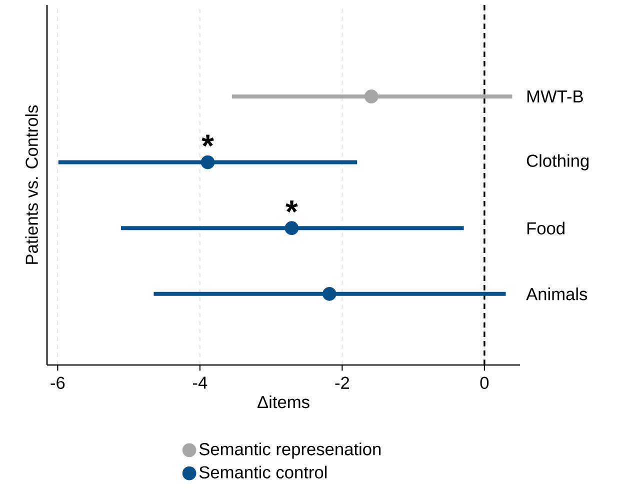  What do you see at coordinates (263, 472) in the screenshot?
I see `legend-label: Semantic control` at bounding box center [263, 472].